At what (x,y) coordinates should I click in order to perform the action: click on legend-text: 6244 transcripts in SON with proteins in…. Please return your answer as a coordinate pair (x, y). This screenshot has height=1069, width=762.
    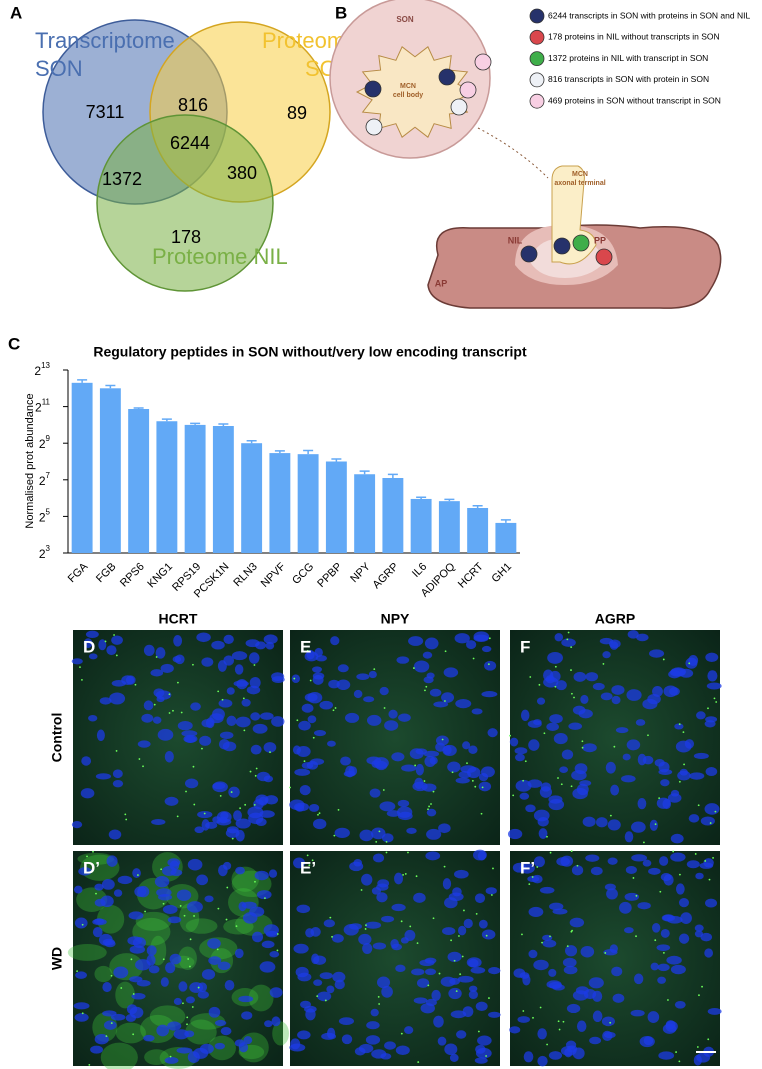
    Looking at the image, I should click on (649, 15).